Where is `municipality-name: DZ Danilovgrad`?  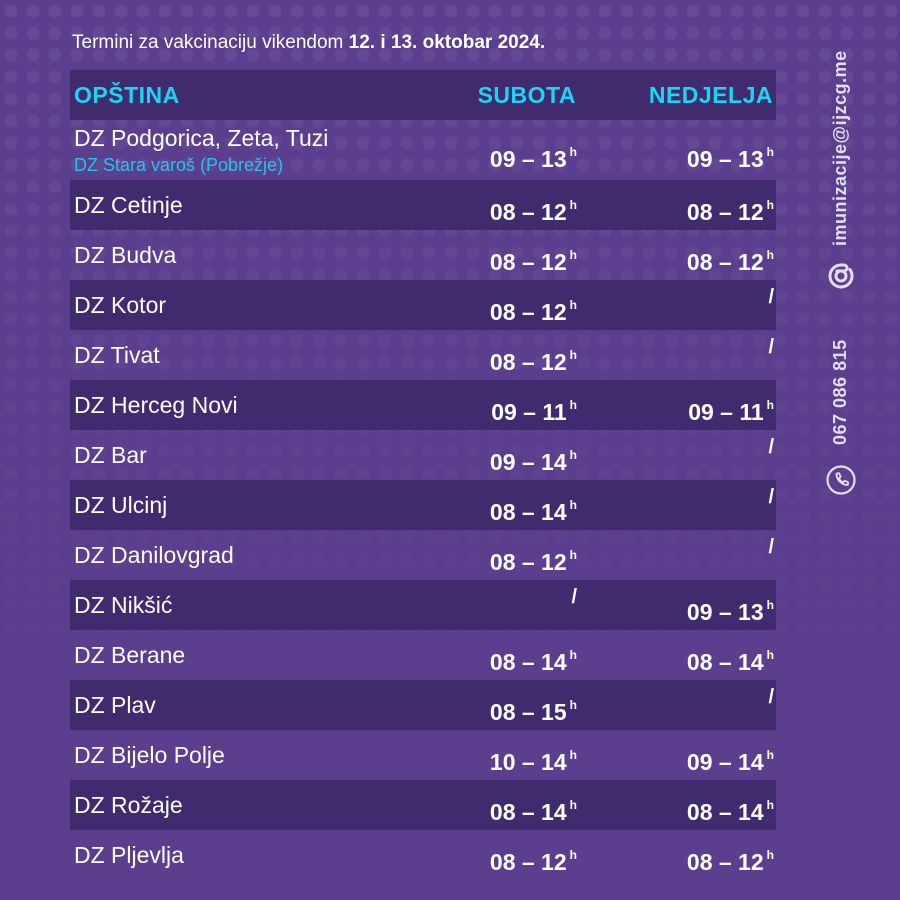
municipality-name: DZ Danilovgrad is located at coordinates (154, 555).